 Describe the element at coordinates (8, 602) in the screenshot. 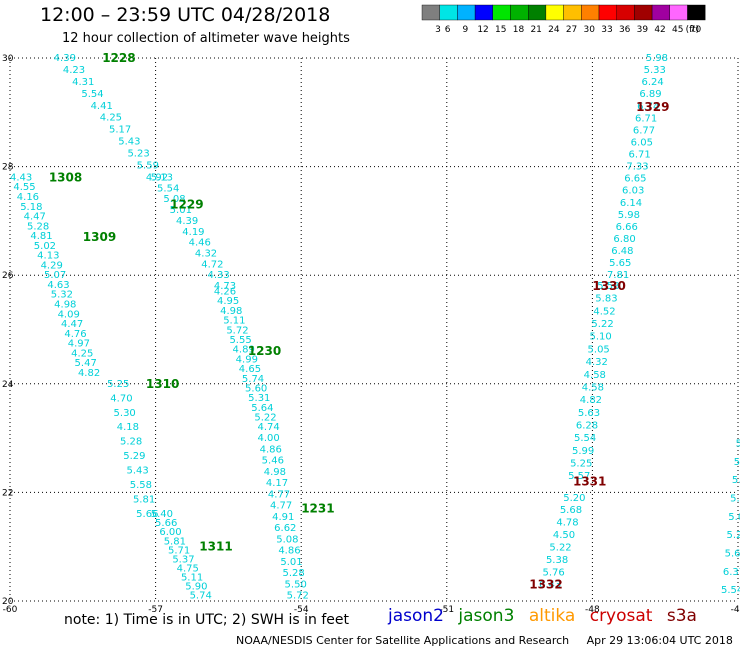

I see `y-tick-label: 20` at that location.